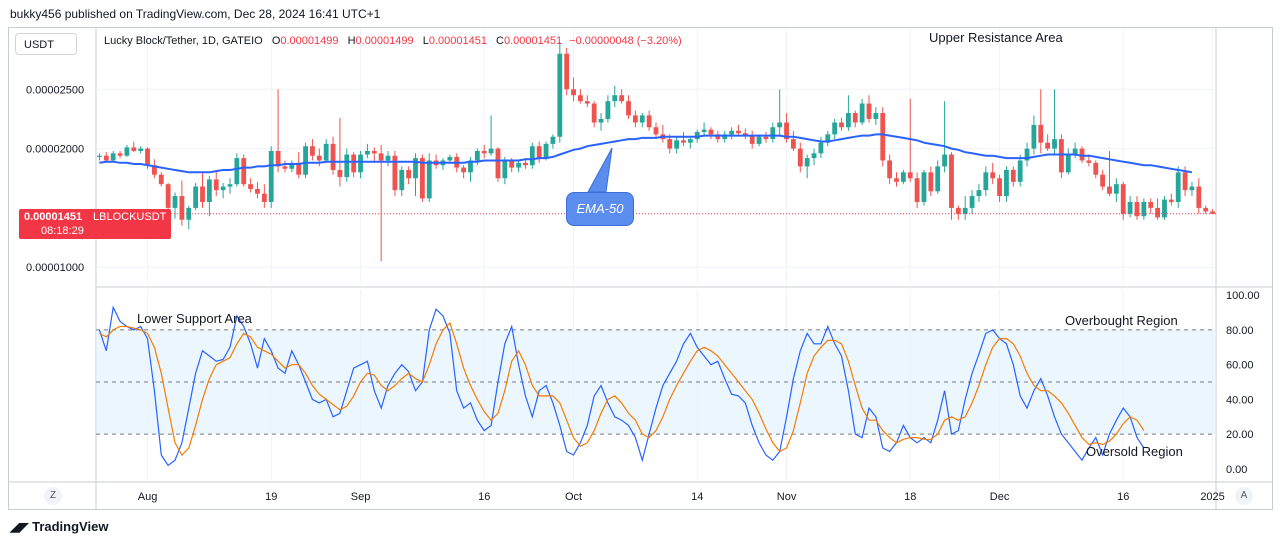 This screenshot has width=1281, height=545. I want to click on ema-callout-pointer, so click(600, 170).